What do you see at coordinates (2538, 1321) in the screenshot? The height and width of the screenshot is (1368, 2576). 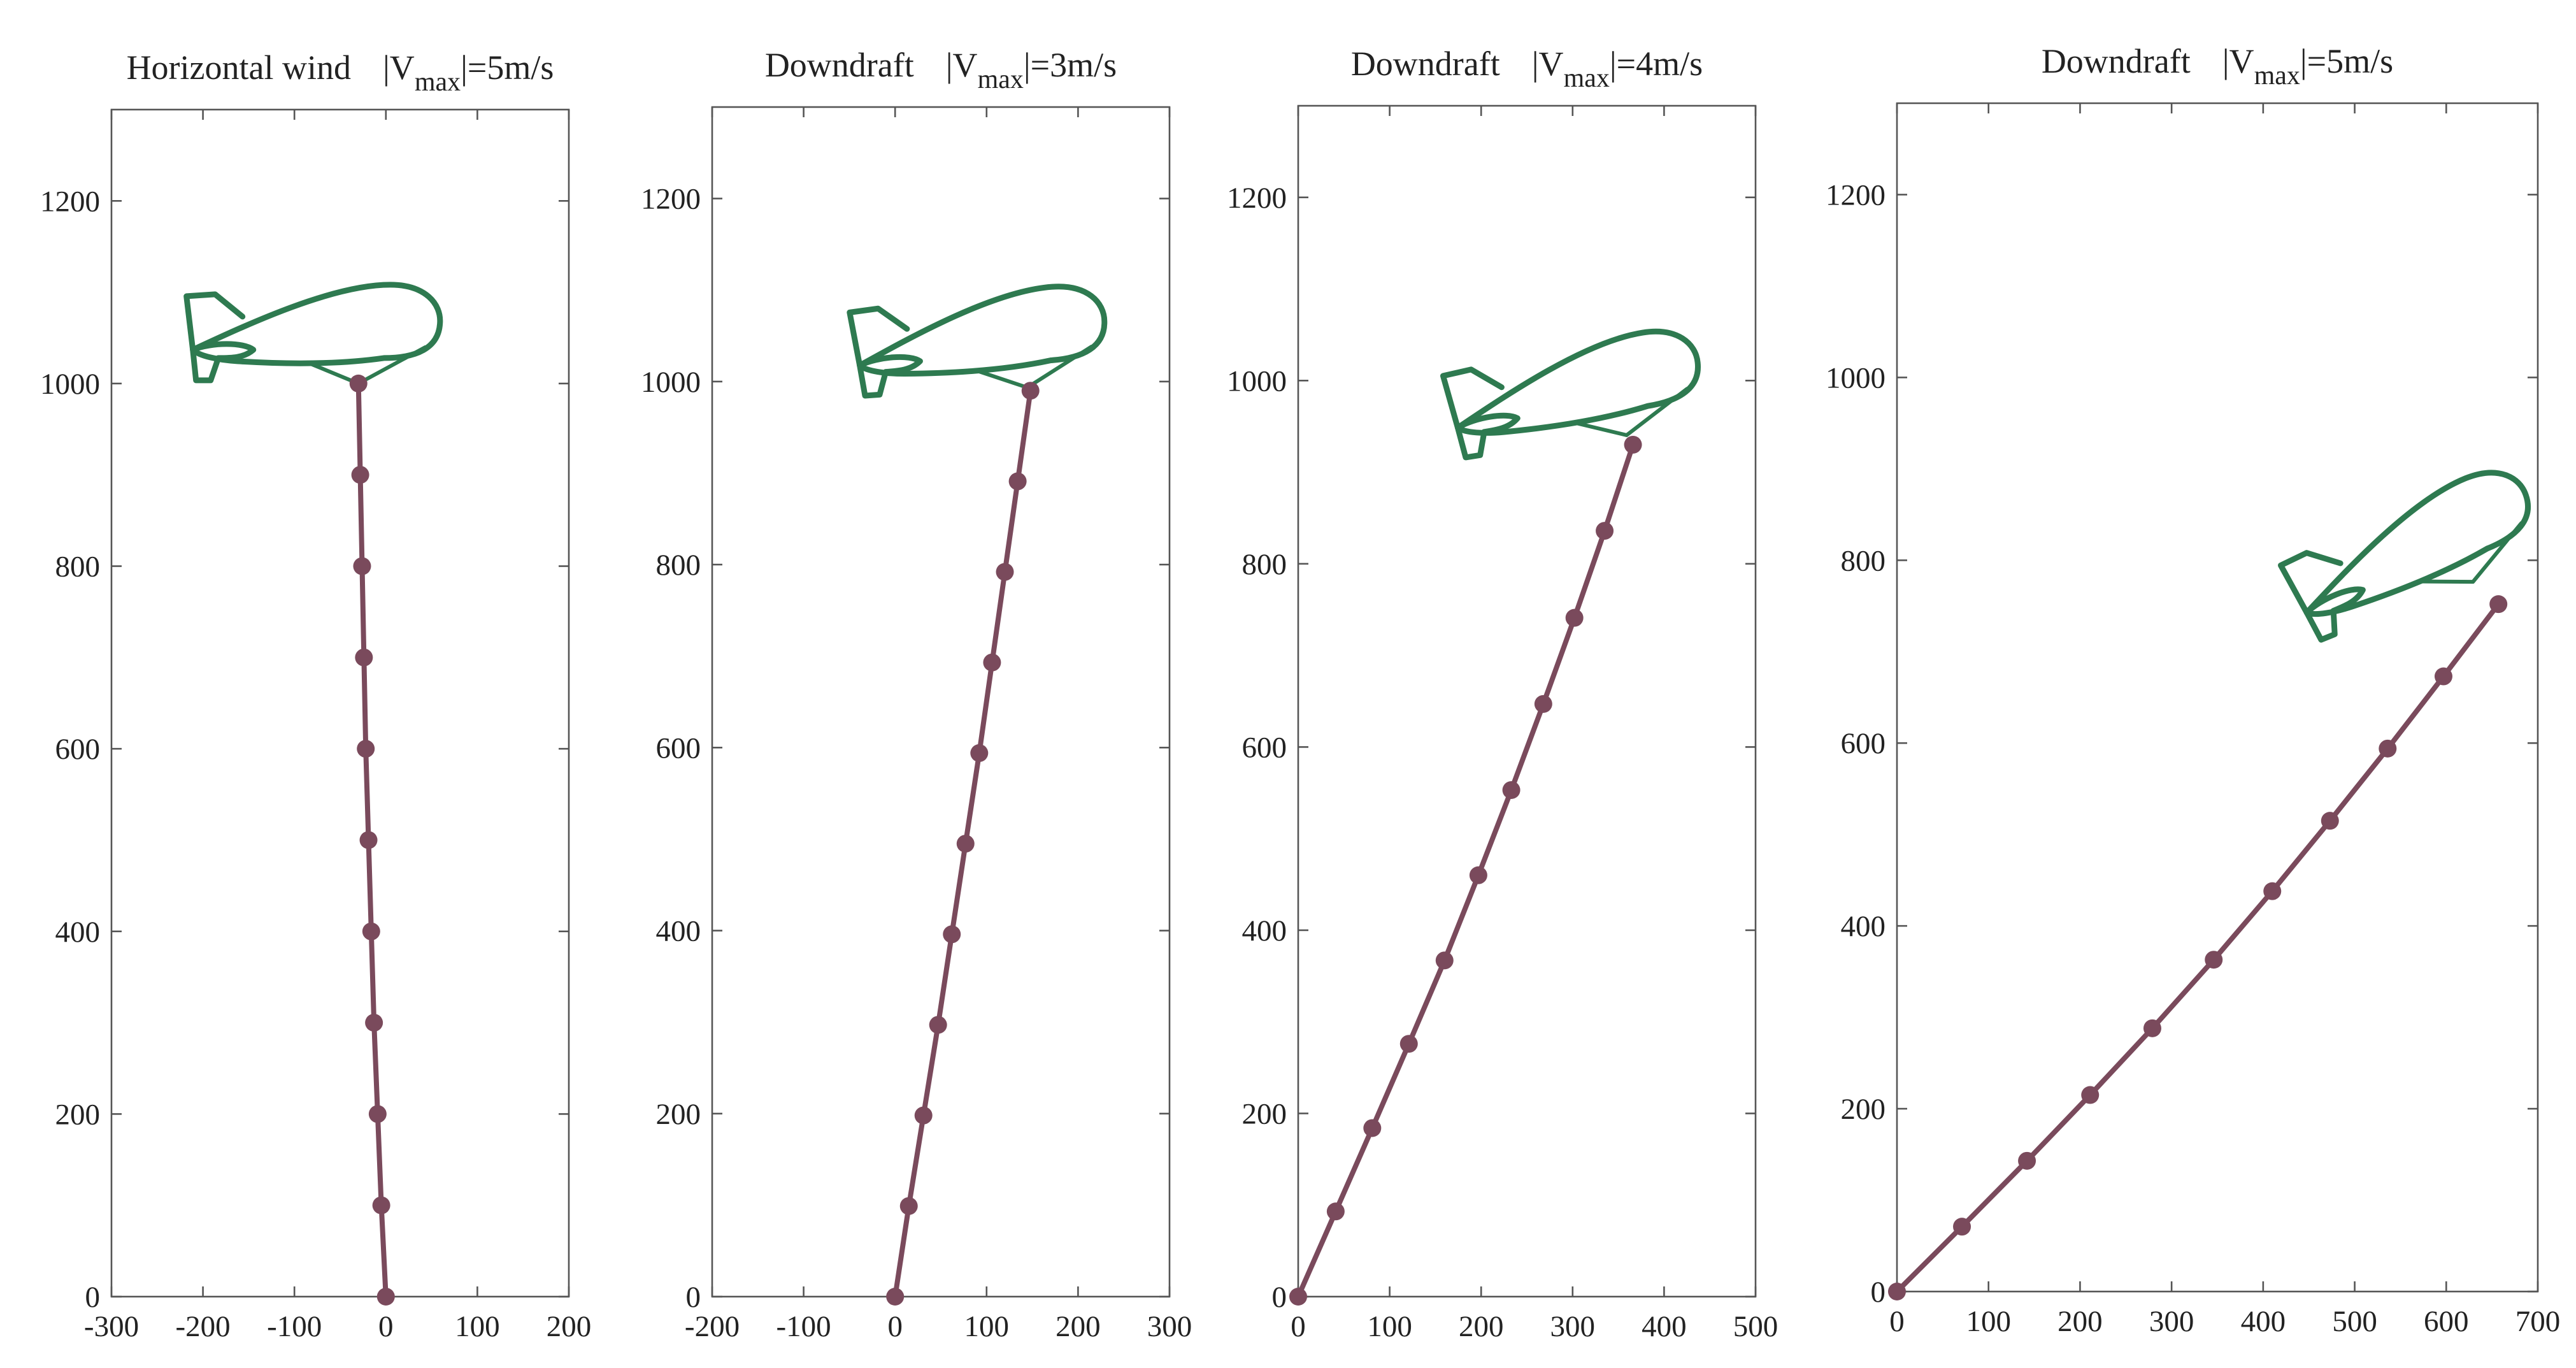 I see `x-tick-label: 700` at bounding box center [2538, 1321].